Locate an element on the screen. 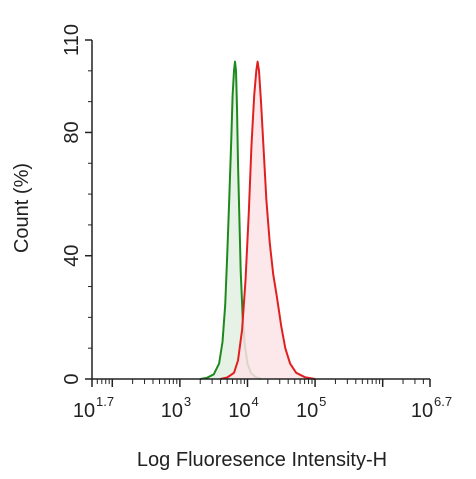 The image size is (476, 479). x-tick-exponent: 4 is located at coordinates (254, 401).